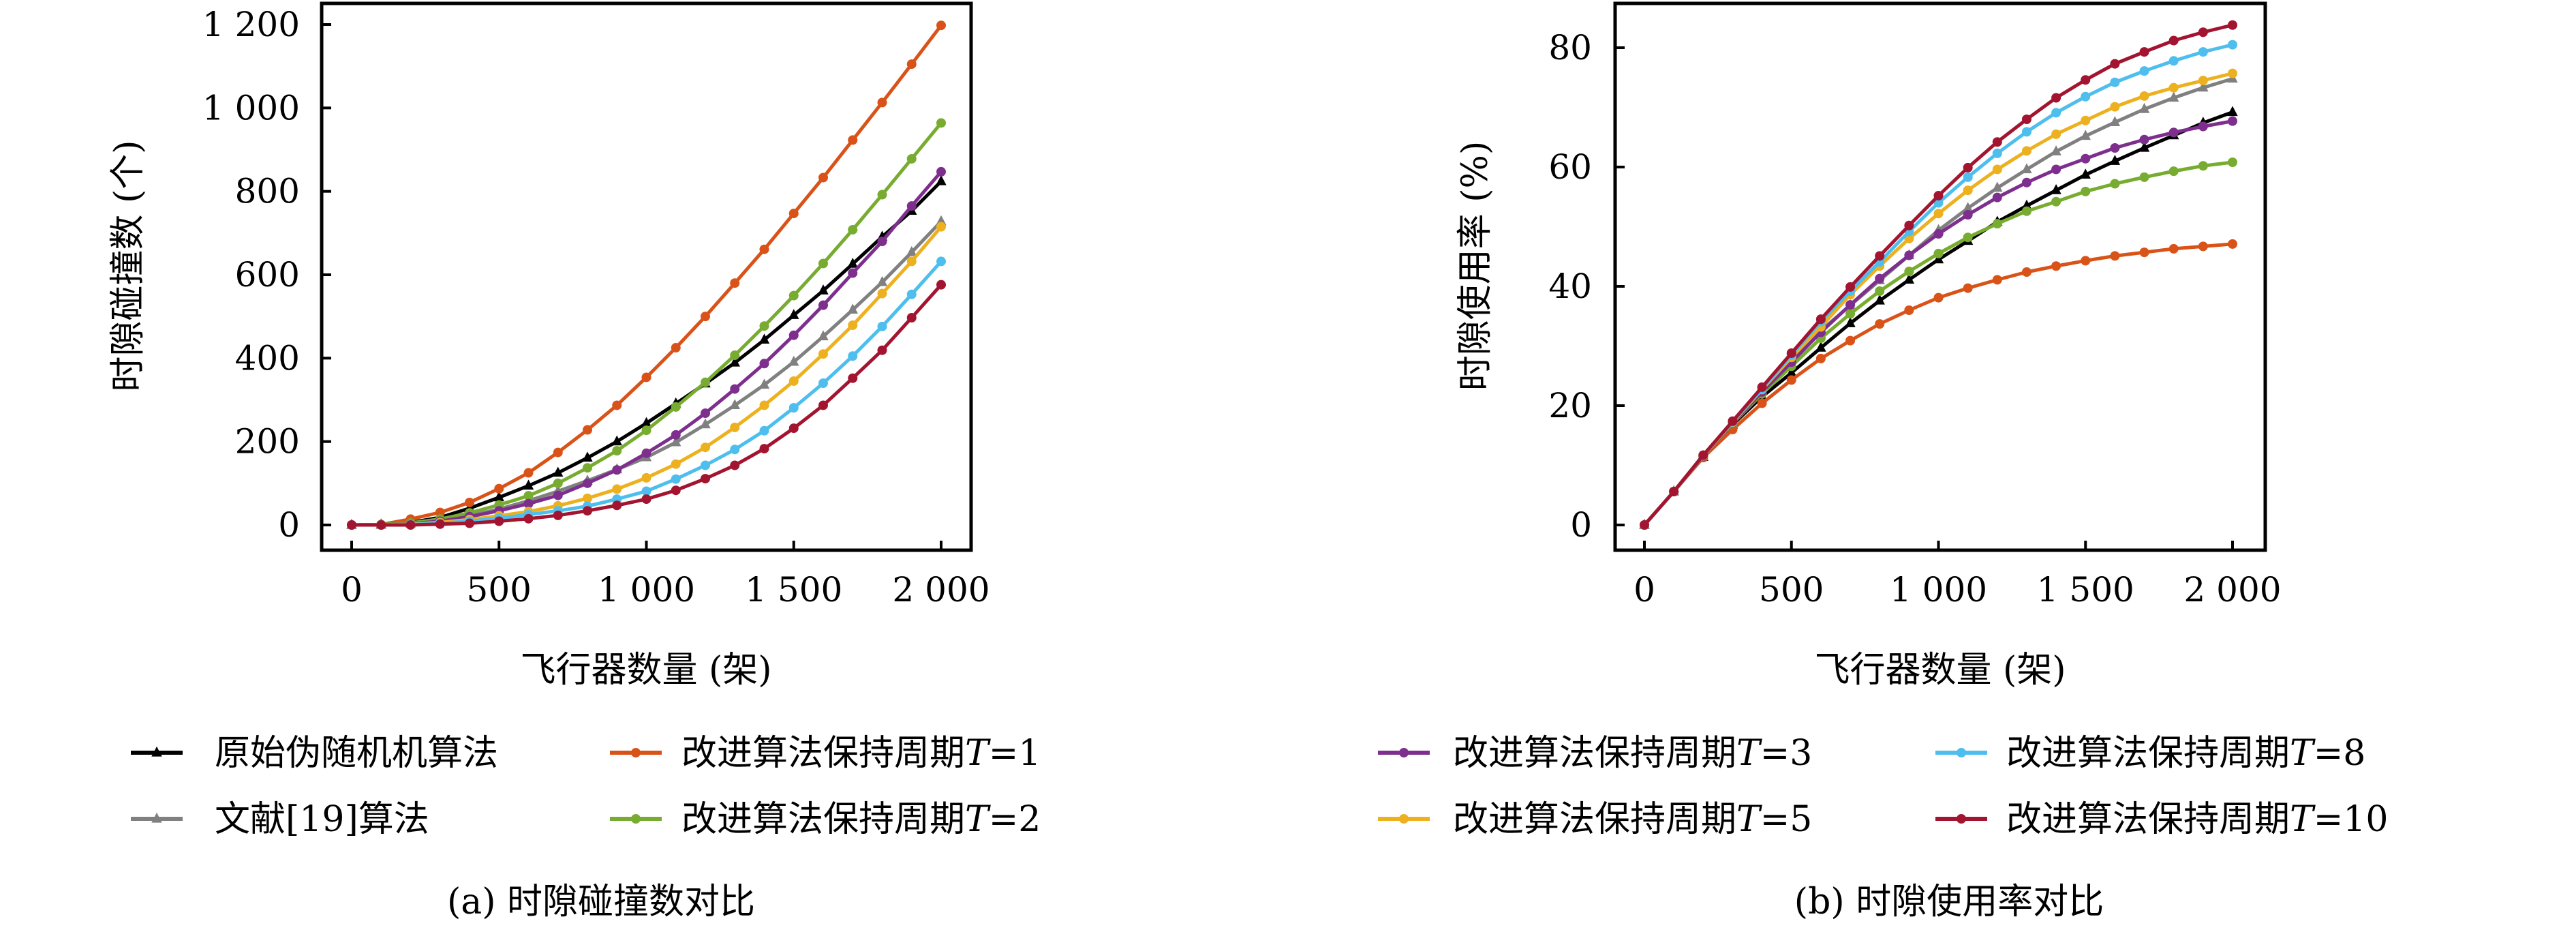  I want to click on legend-label: 改进算法保持周期T=8, so click(2185, 754).